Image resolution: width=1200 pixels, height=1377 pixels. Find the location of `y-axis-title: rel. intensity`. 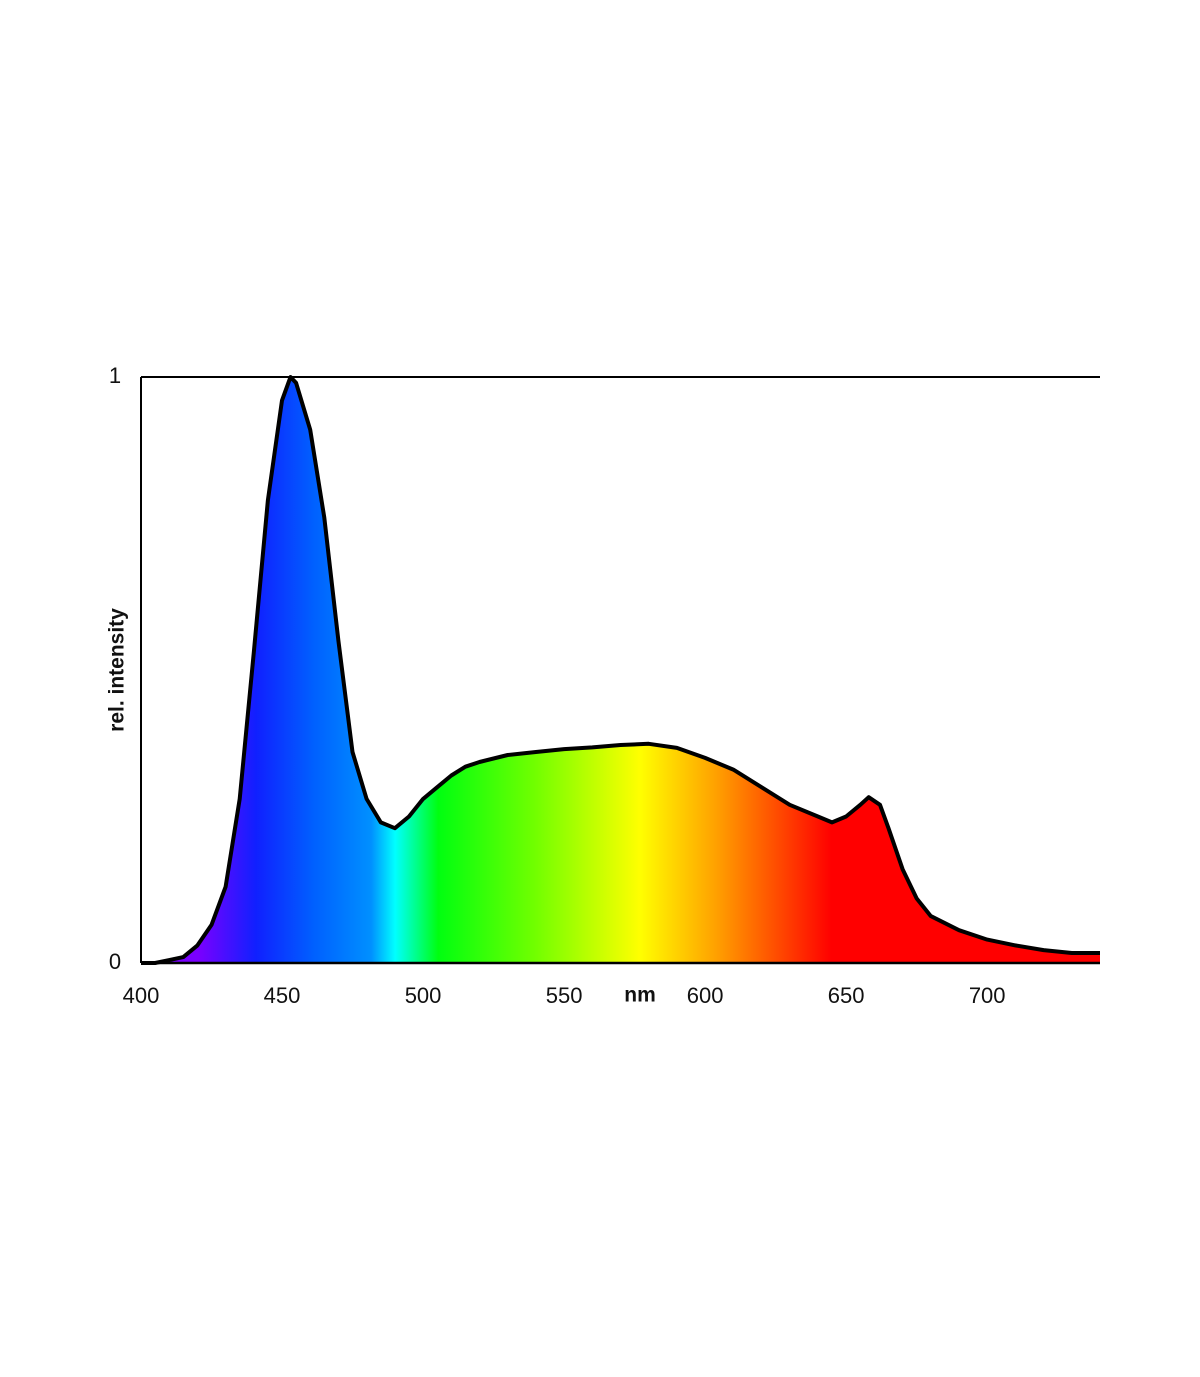

y-axis-title: rel. intensity is located at coordinates (117, 670).